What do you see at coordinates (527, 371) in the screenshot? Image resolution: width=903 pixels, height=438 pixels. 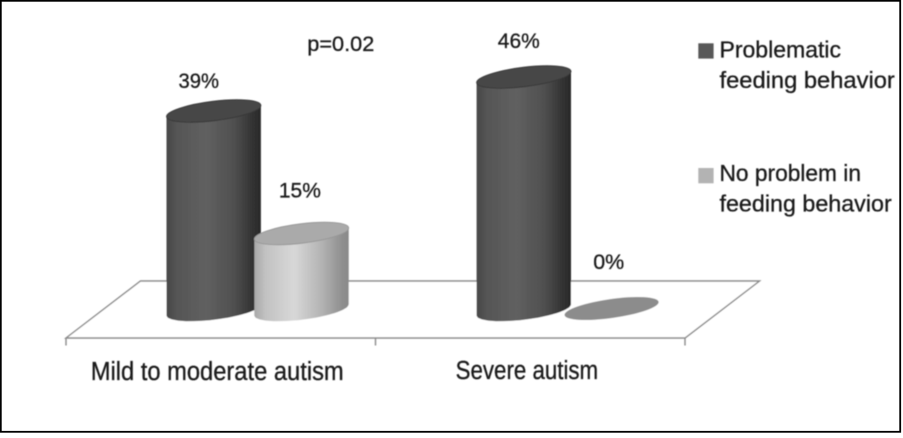 I see `svg-text: Severe autism` at bounding box center [527, 371].